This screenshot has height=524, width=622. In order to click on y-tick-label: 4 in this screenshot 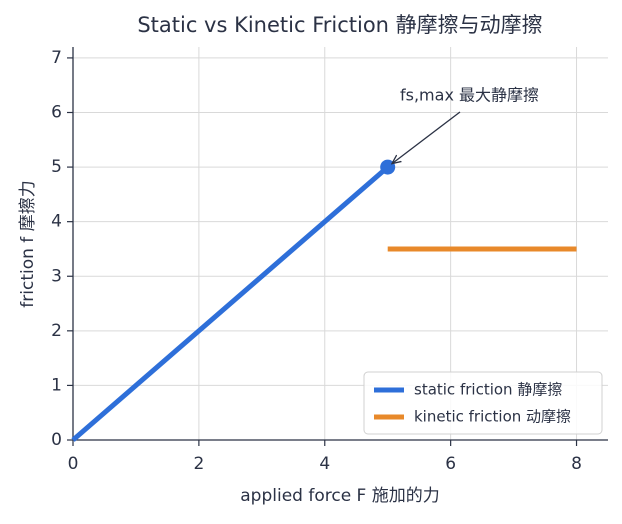, I will do `click(56, 222)`.